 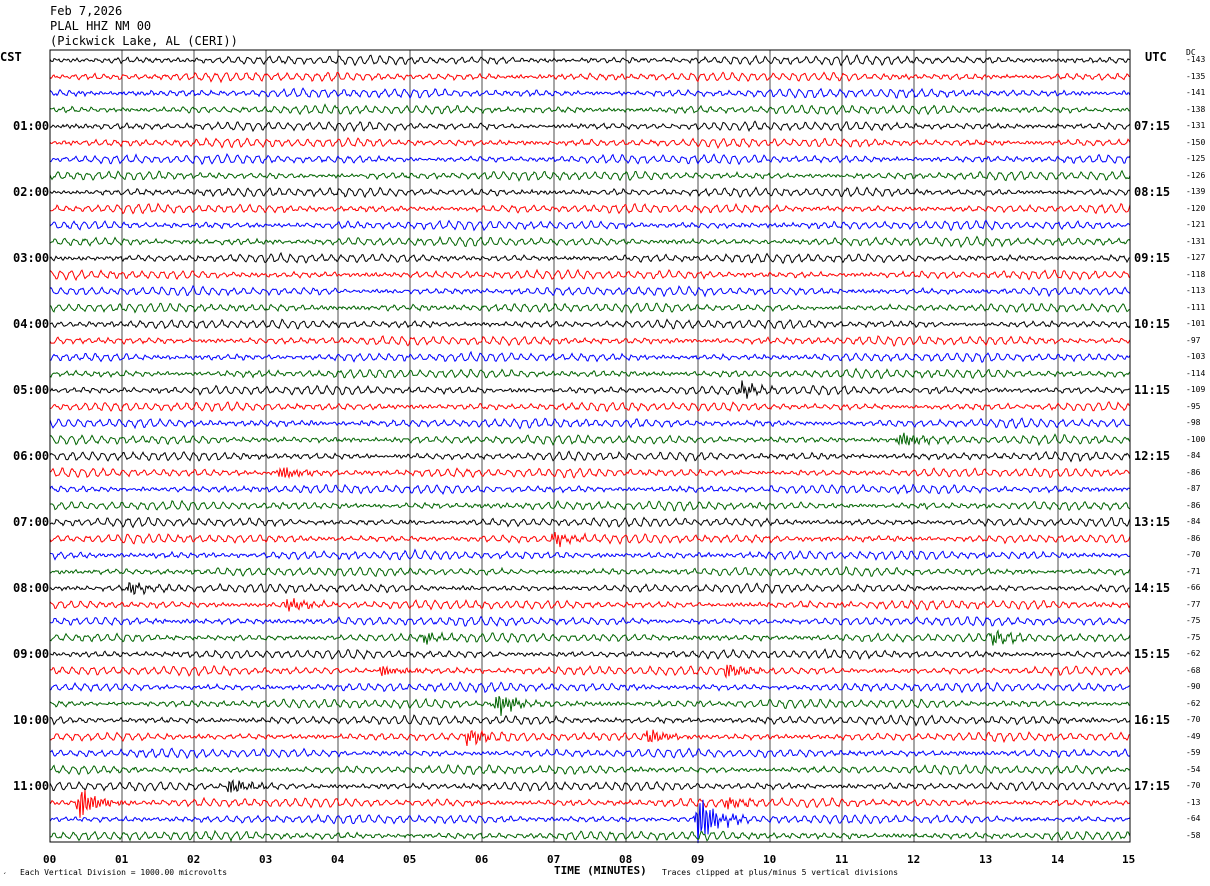 What do you see at coordinates (1152, 588) in the screenshot?
I see `utc-time-label: 14:15` at bounding box center [1152, 588].